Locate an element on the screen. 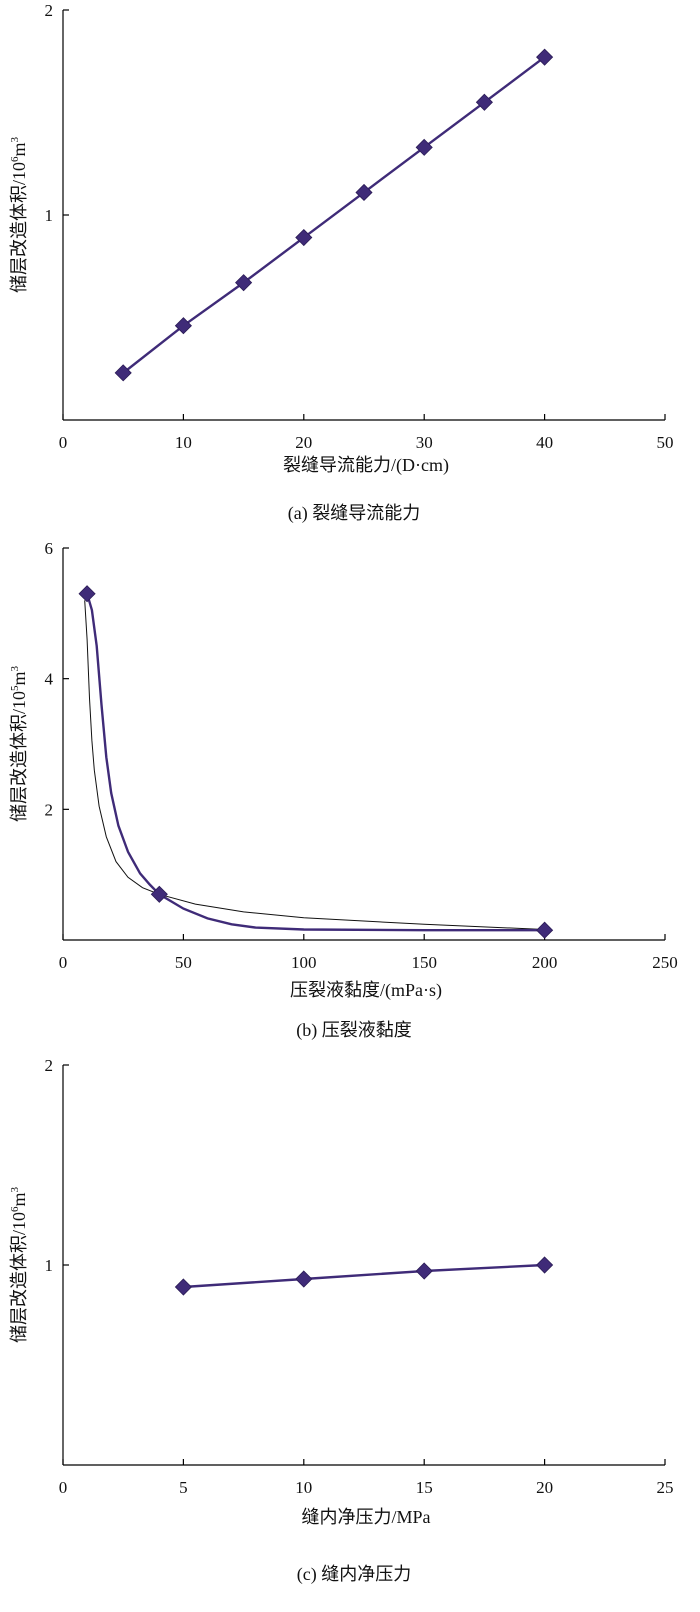 The width and height of the screenshot is (700, 1612). x-tick-label: 15 is located at coordinates (424, 1487).